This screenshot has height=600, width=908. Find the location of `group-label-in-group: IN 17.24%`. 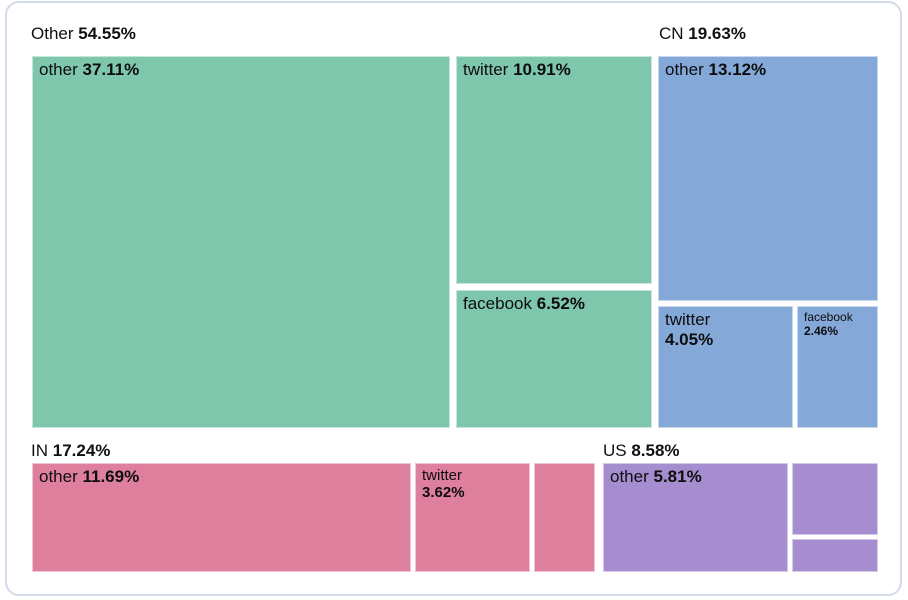

group-label-in-group: IN 17.24% is located at coordinates (70, 451).